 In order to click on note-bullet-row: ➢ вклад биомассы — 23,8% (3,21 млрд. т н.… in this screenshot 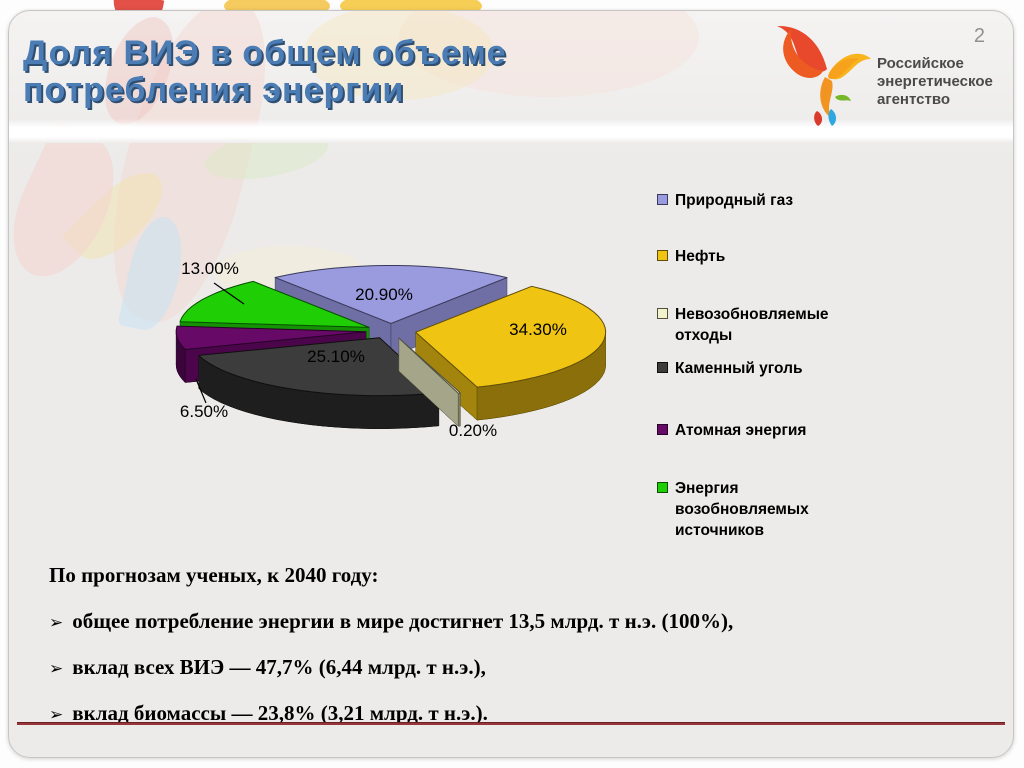, I will do `click(514, 713)`.